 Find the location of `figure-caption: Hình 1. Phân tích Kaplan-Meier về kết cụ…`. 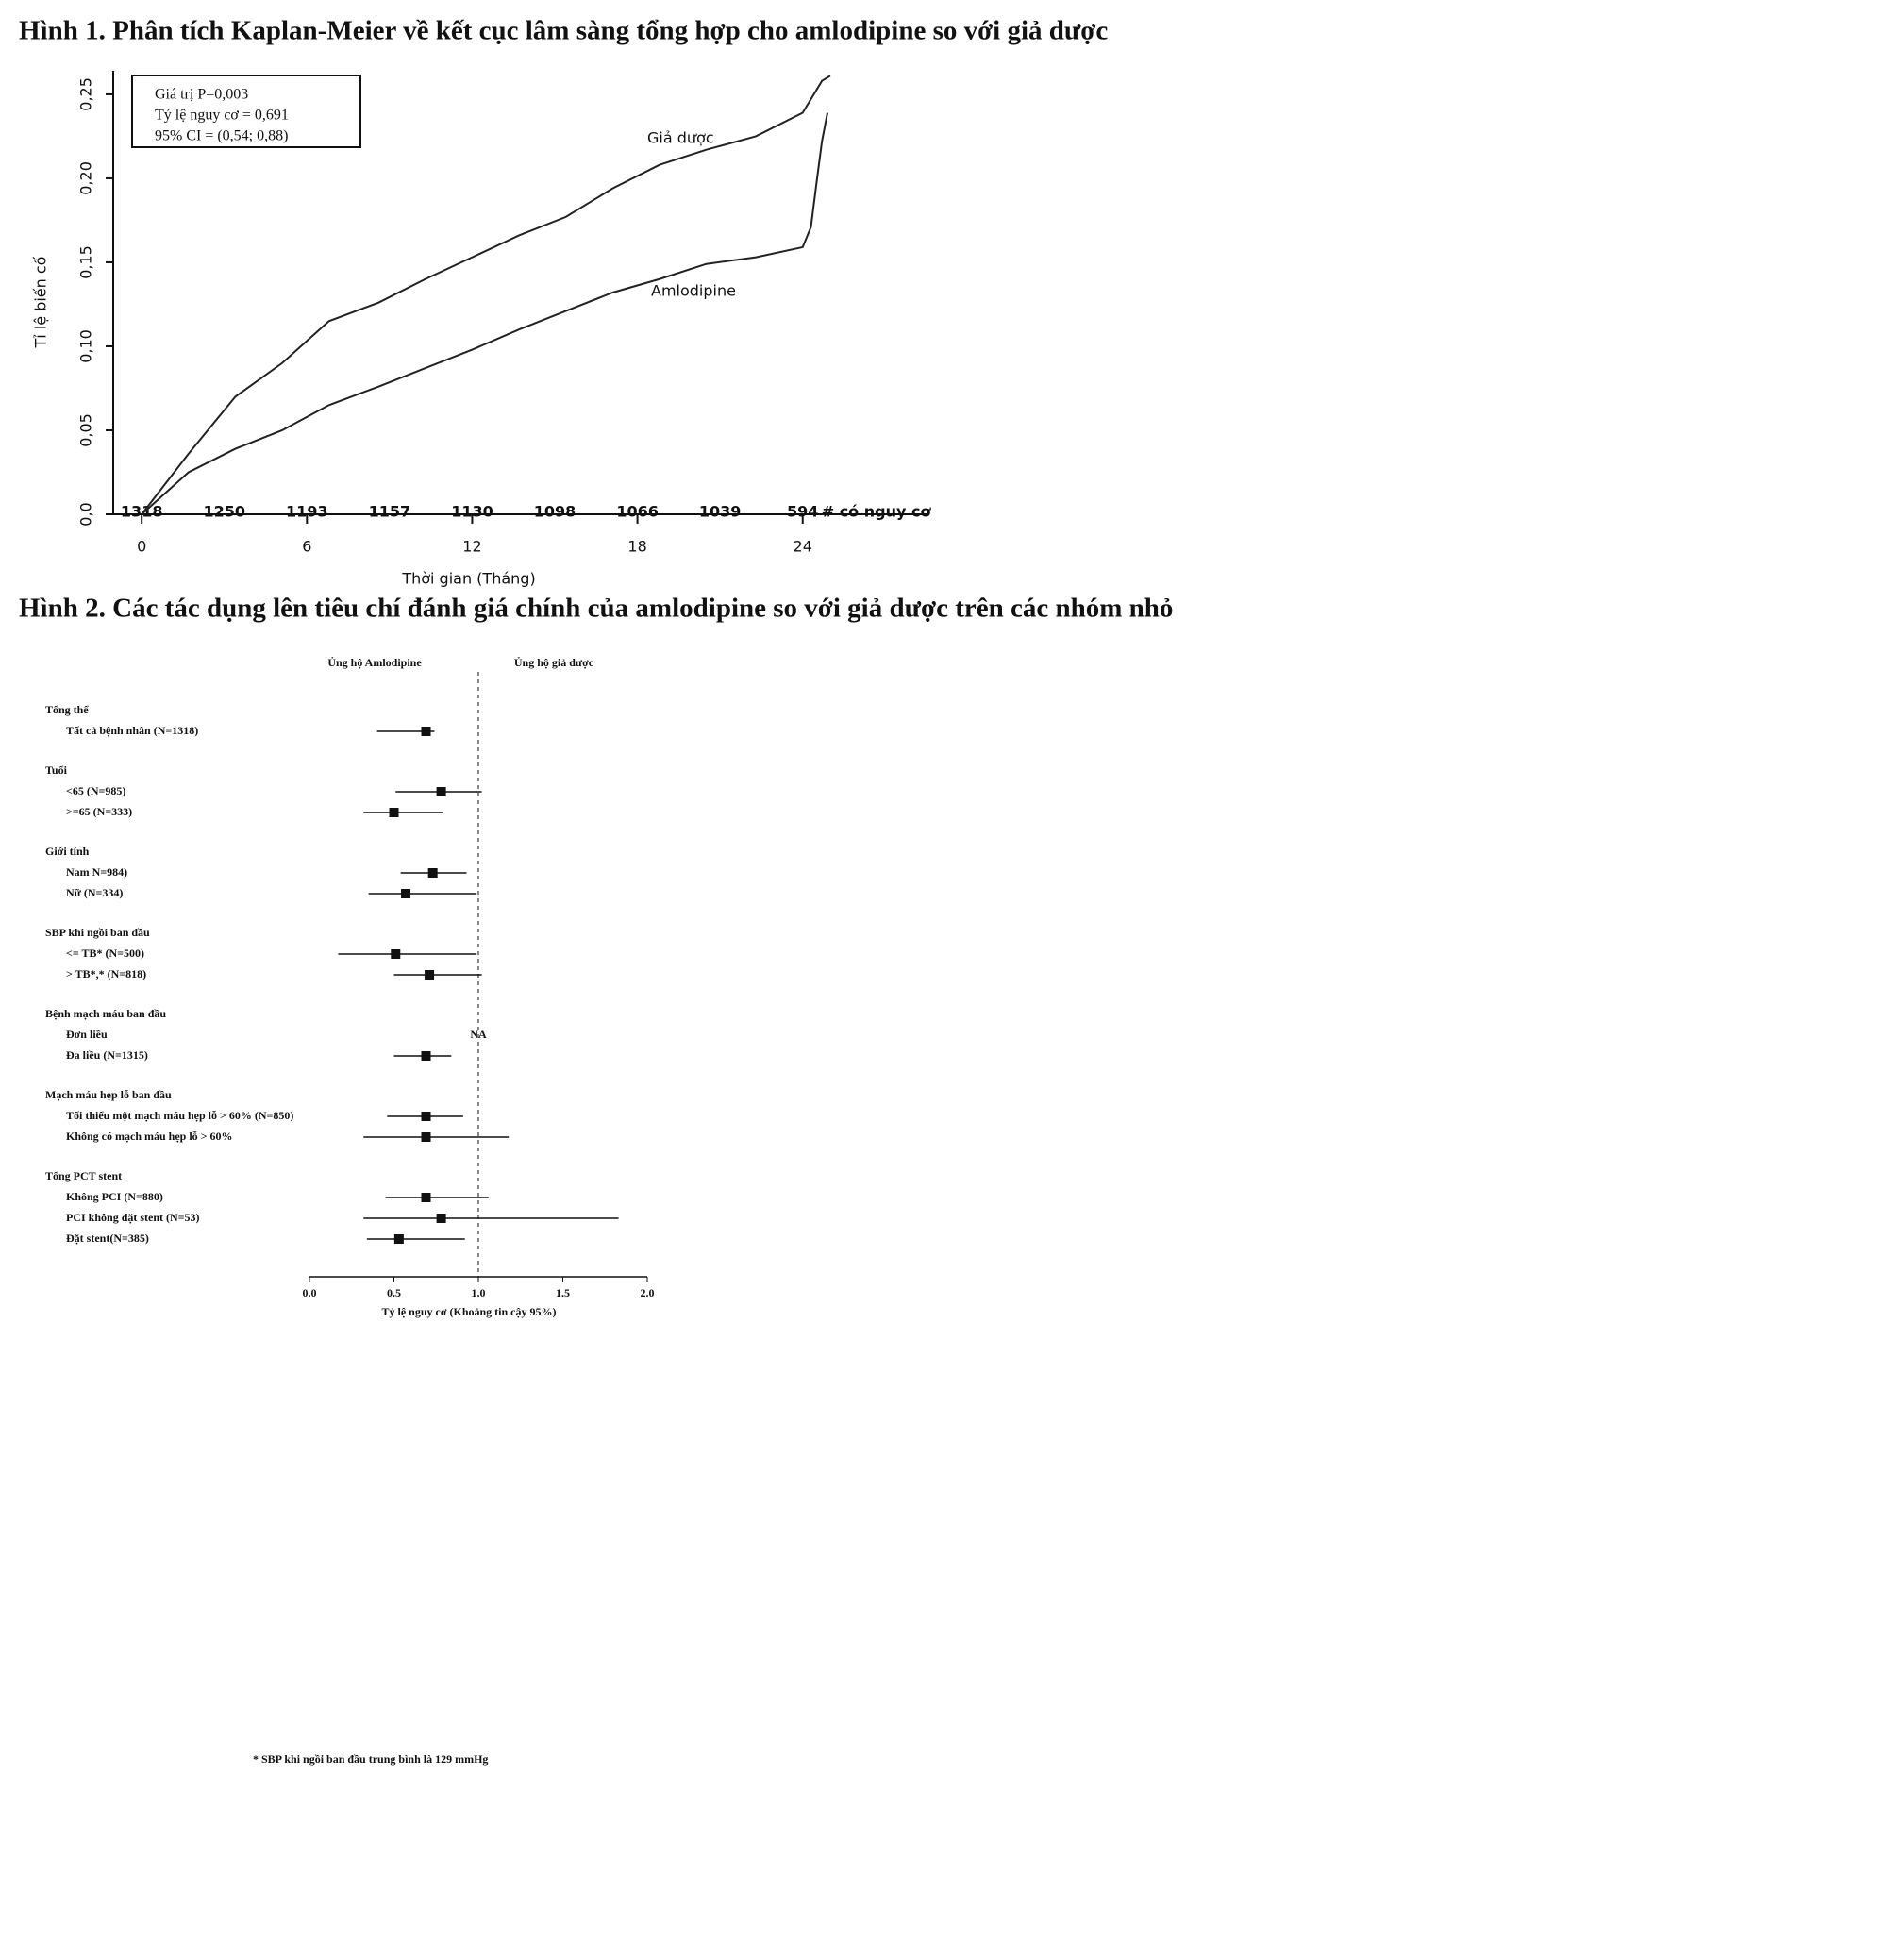

figure-caption: Hình 1. Phân tích Kaplan-Meier về kết cụ… is located at coordinates (564, 31).